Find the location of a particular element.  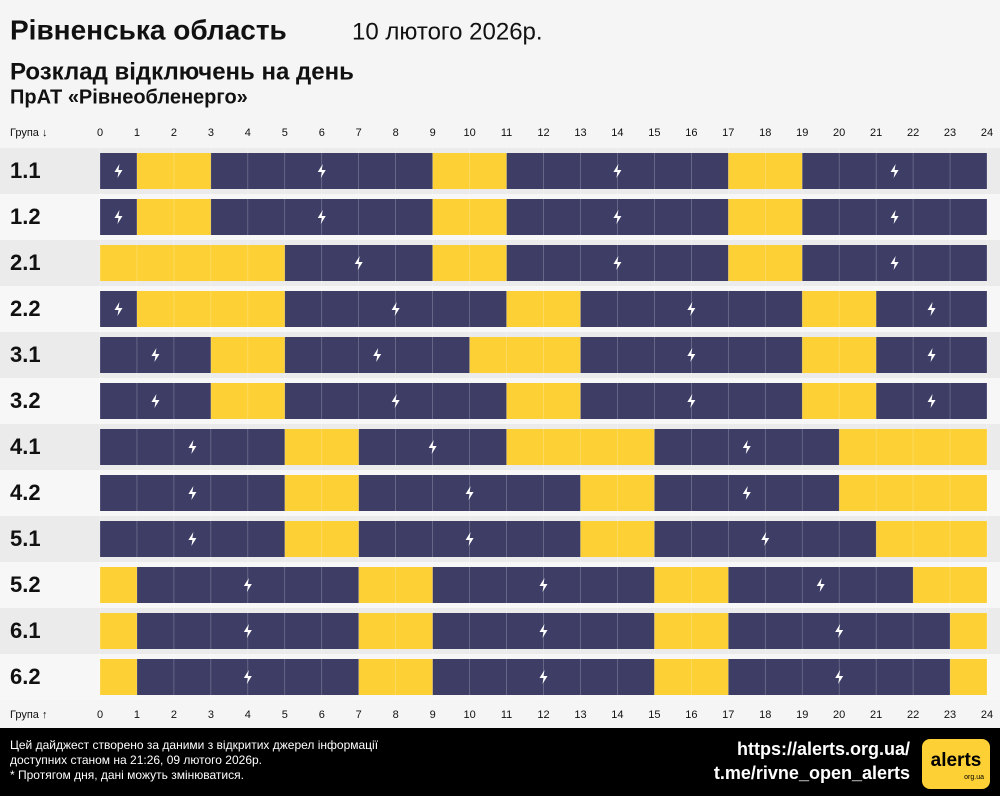

x-tick-label: 18 is located at coordinates (765, 133).